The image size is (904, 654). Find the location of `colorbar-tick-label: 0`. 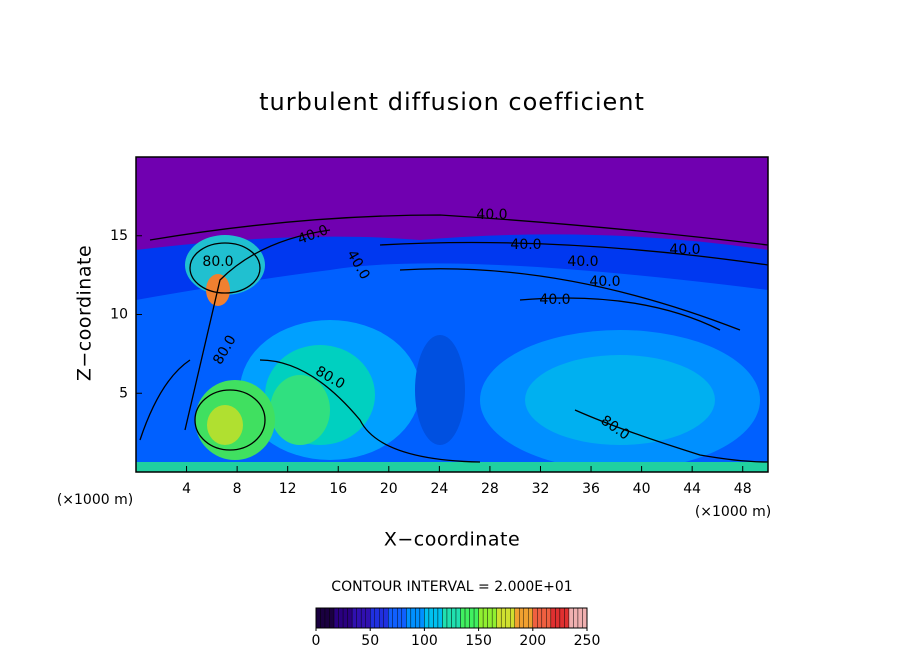

colorbar-tick-label: 0 is located at coordinates (316, 641).